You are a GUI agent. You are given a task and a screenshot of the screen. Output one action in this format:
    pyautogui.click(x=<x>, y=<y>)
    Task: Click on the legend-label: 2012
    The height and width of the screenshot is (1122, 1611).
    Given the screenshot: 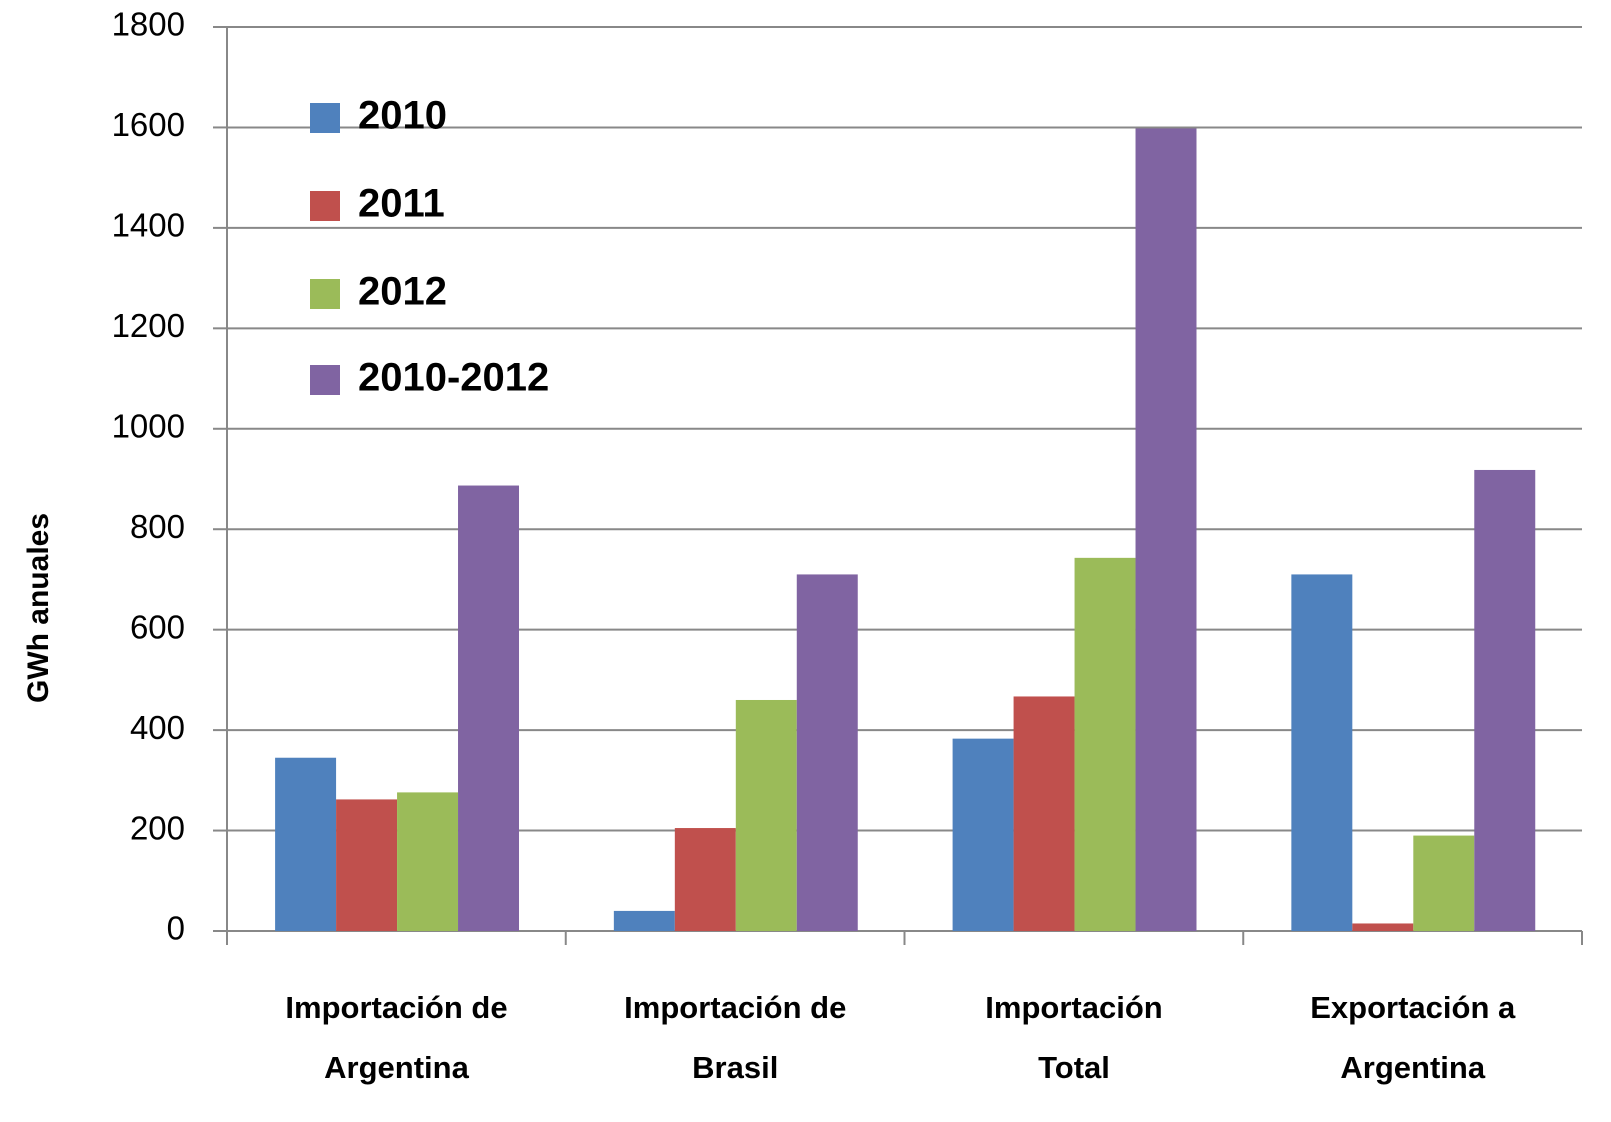 What is the action you would take?
    pyautogui.click(x=402, y=292)
    